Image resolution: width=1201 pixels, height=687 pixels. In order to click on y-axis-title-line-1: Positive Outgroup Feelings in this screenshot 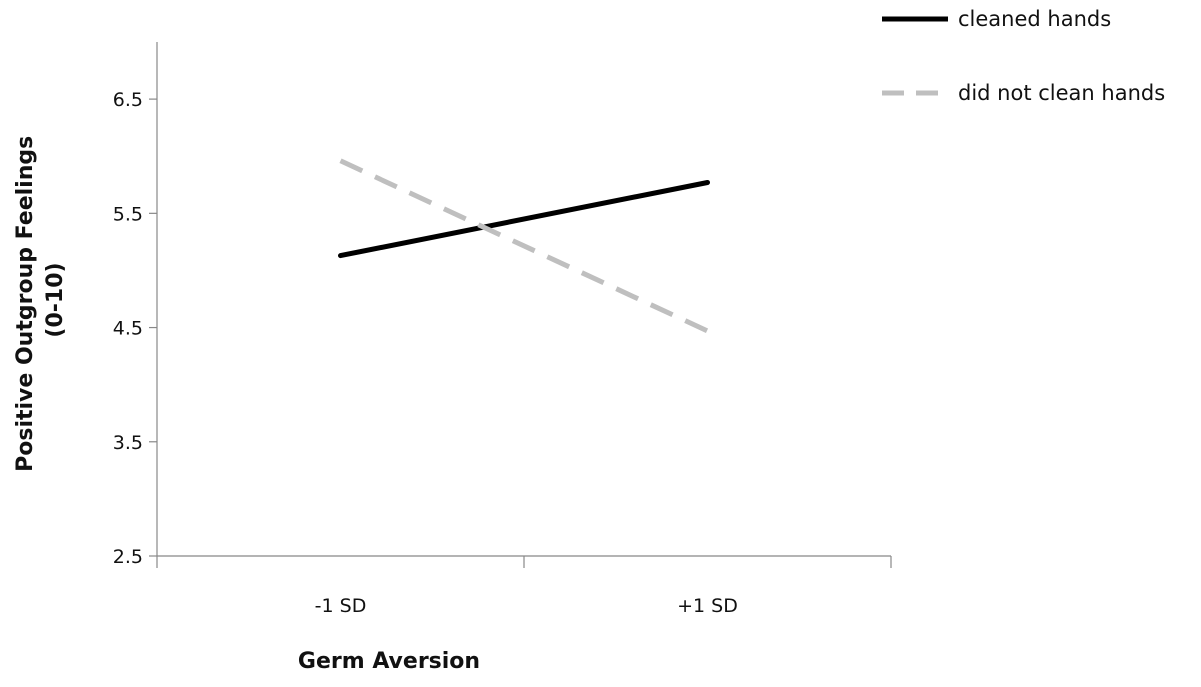, I will do `click(25, 304)`.